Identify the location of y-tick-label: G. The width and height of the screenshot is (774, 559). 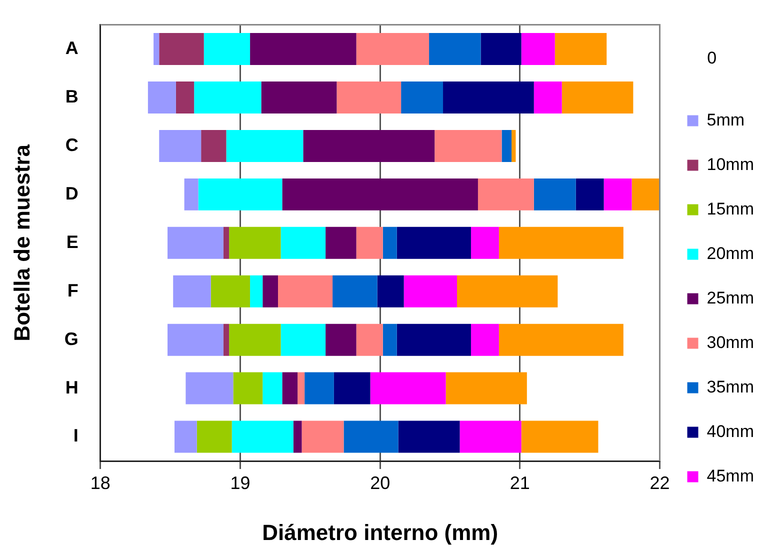
(71, 338).